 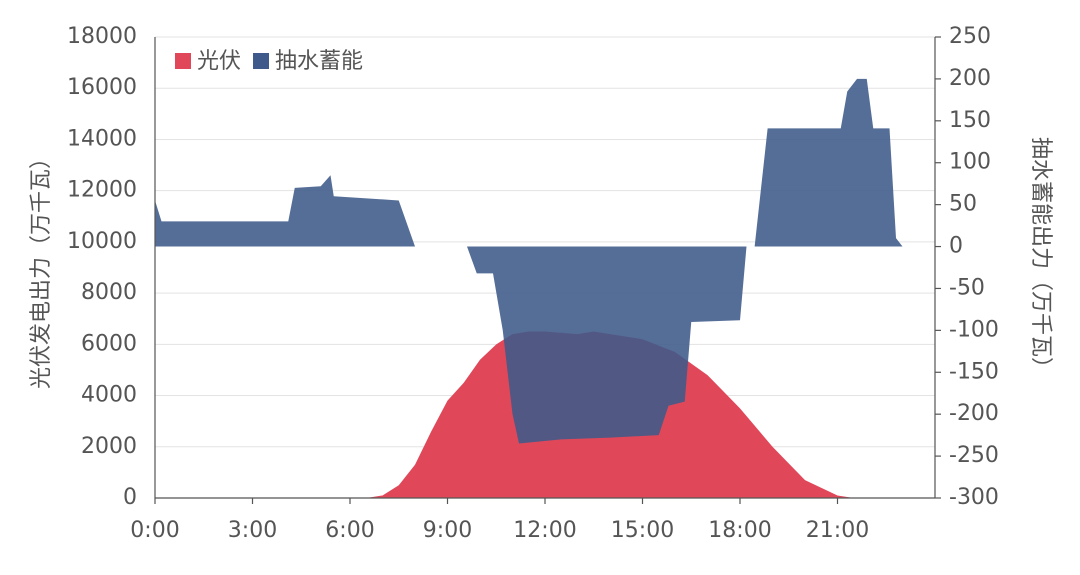 I want to click on x-tick-label: 6:00, so click(x=349, y=530).